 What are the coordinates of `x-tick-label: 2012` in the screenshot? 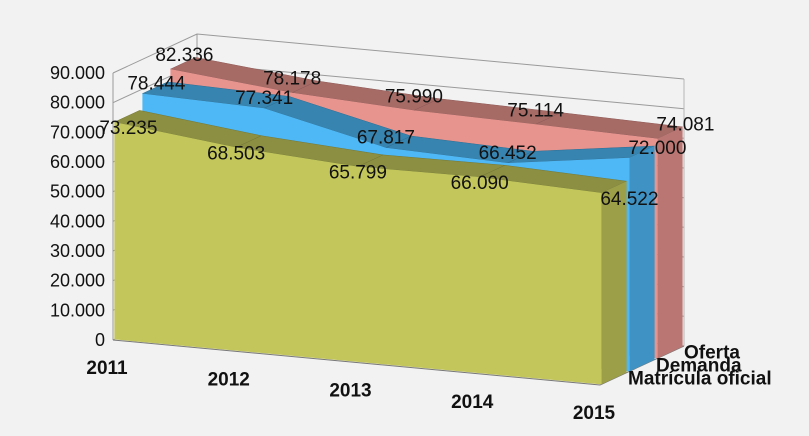 It's located at (229, 379).